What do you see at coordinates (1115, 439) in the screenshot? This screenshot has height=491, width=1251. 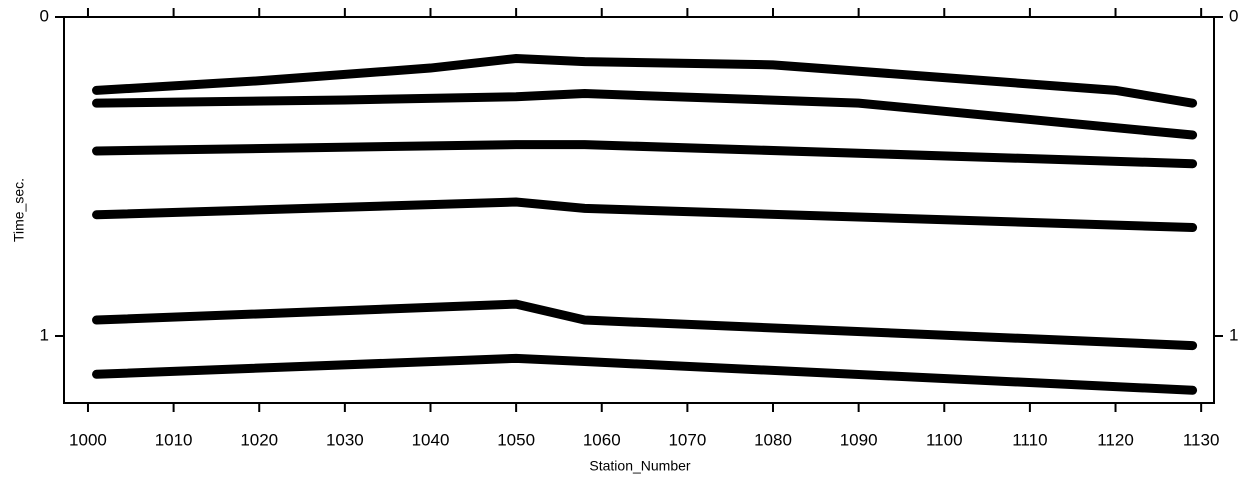 I see `x-tick-label: 1120` at bounding box center [1115, 439].